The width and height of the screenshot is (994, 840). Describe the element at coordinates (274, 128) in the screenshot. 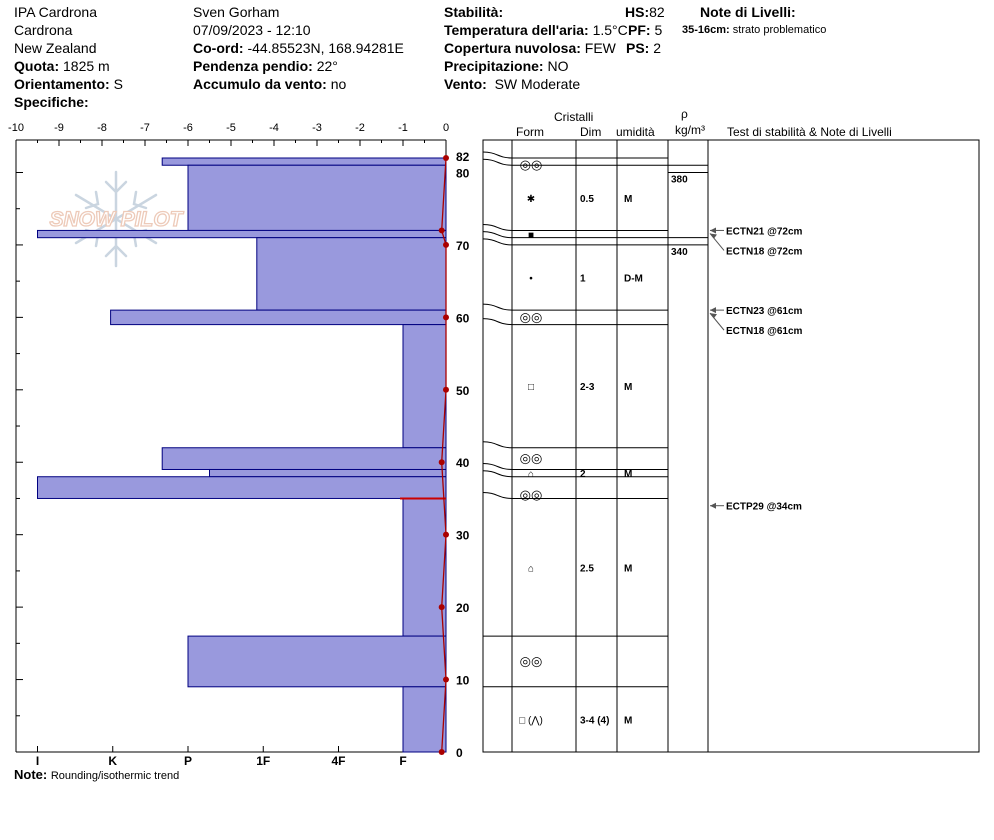

I see `temp-tick-label: -4` at that location.